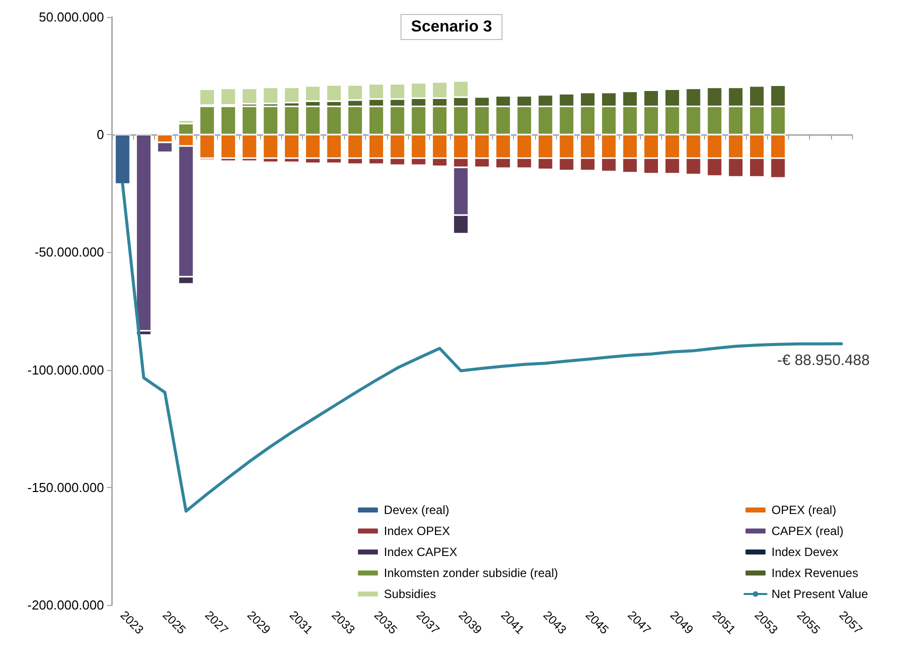 Image resolution: width=903 pixels, height=647 pixels. What do you see at coordinates (823, 360) in the screenshot?
I see `annotation: -€ 88.950.488` at bounding box center [823, 360].